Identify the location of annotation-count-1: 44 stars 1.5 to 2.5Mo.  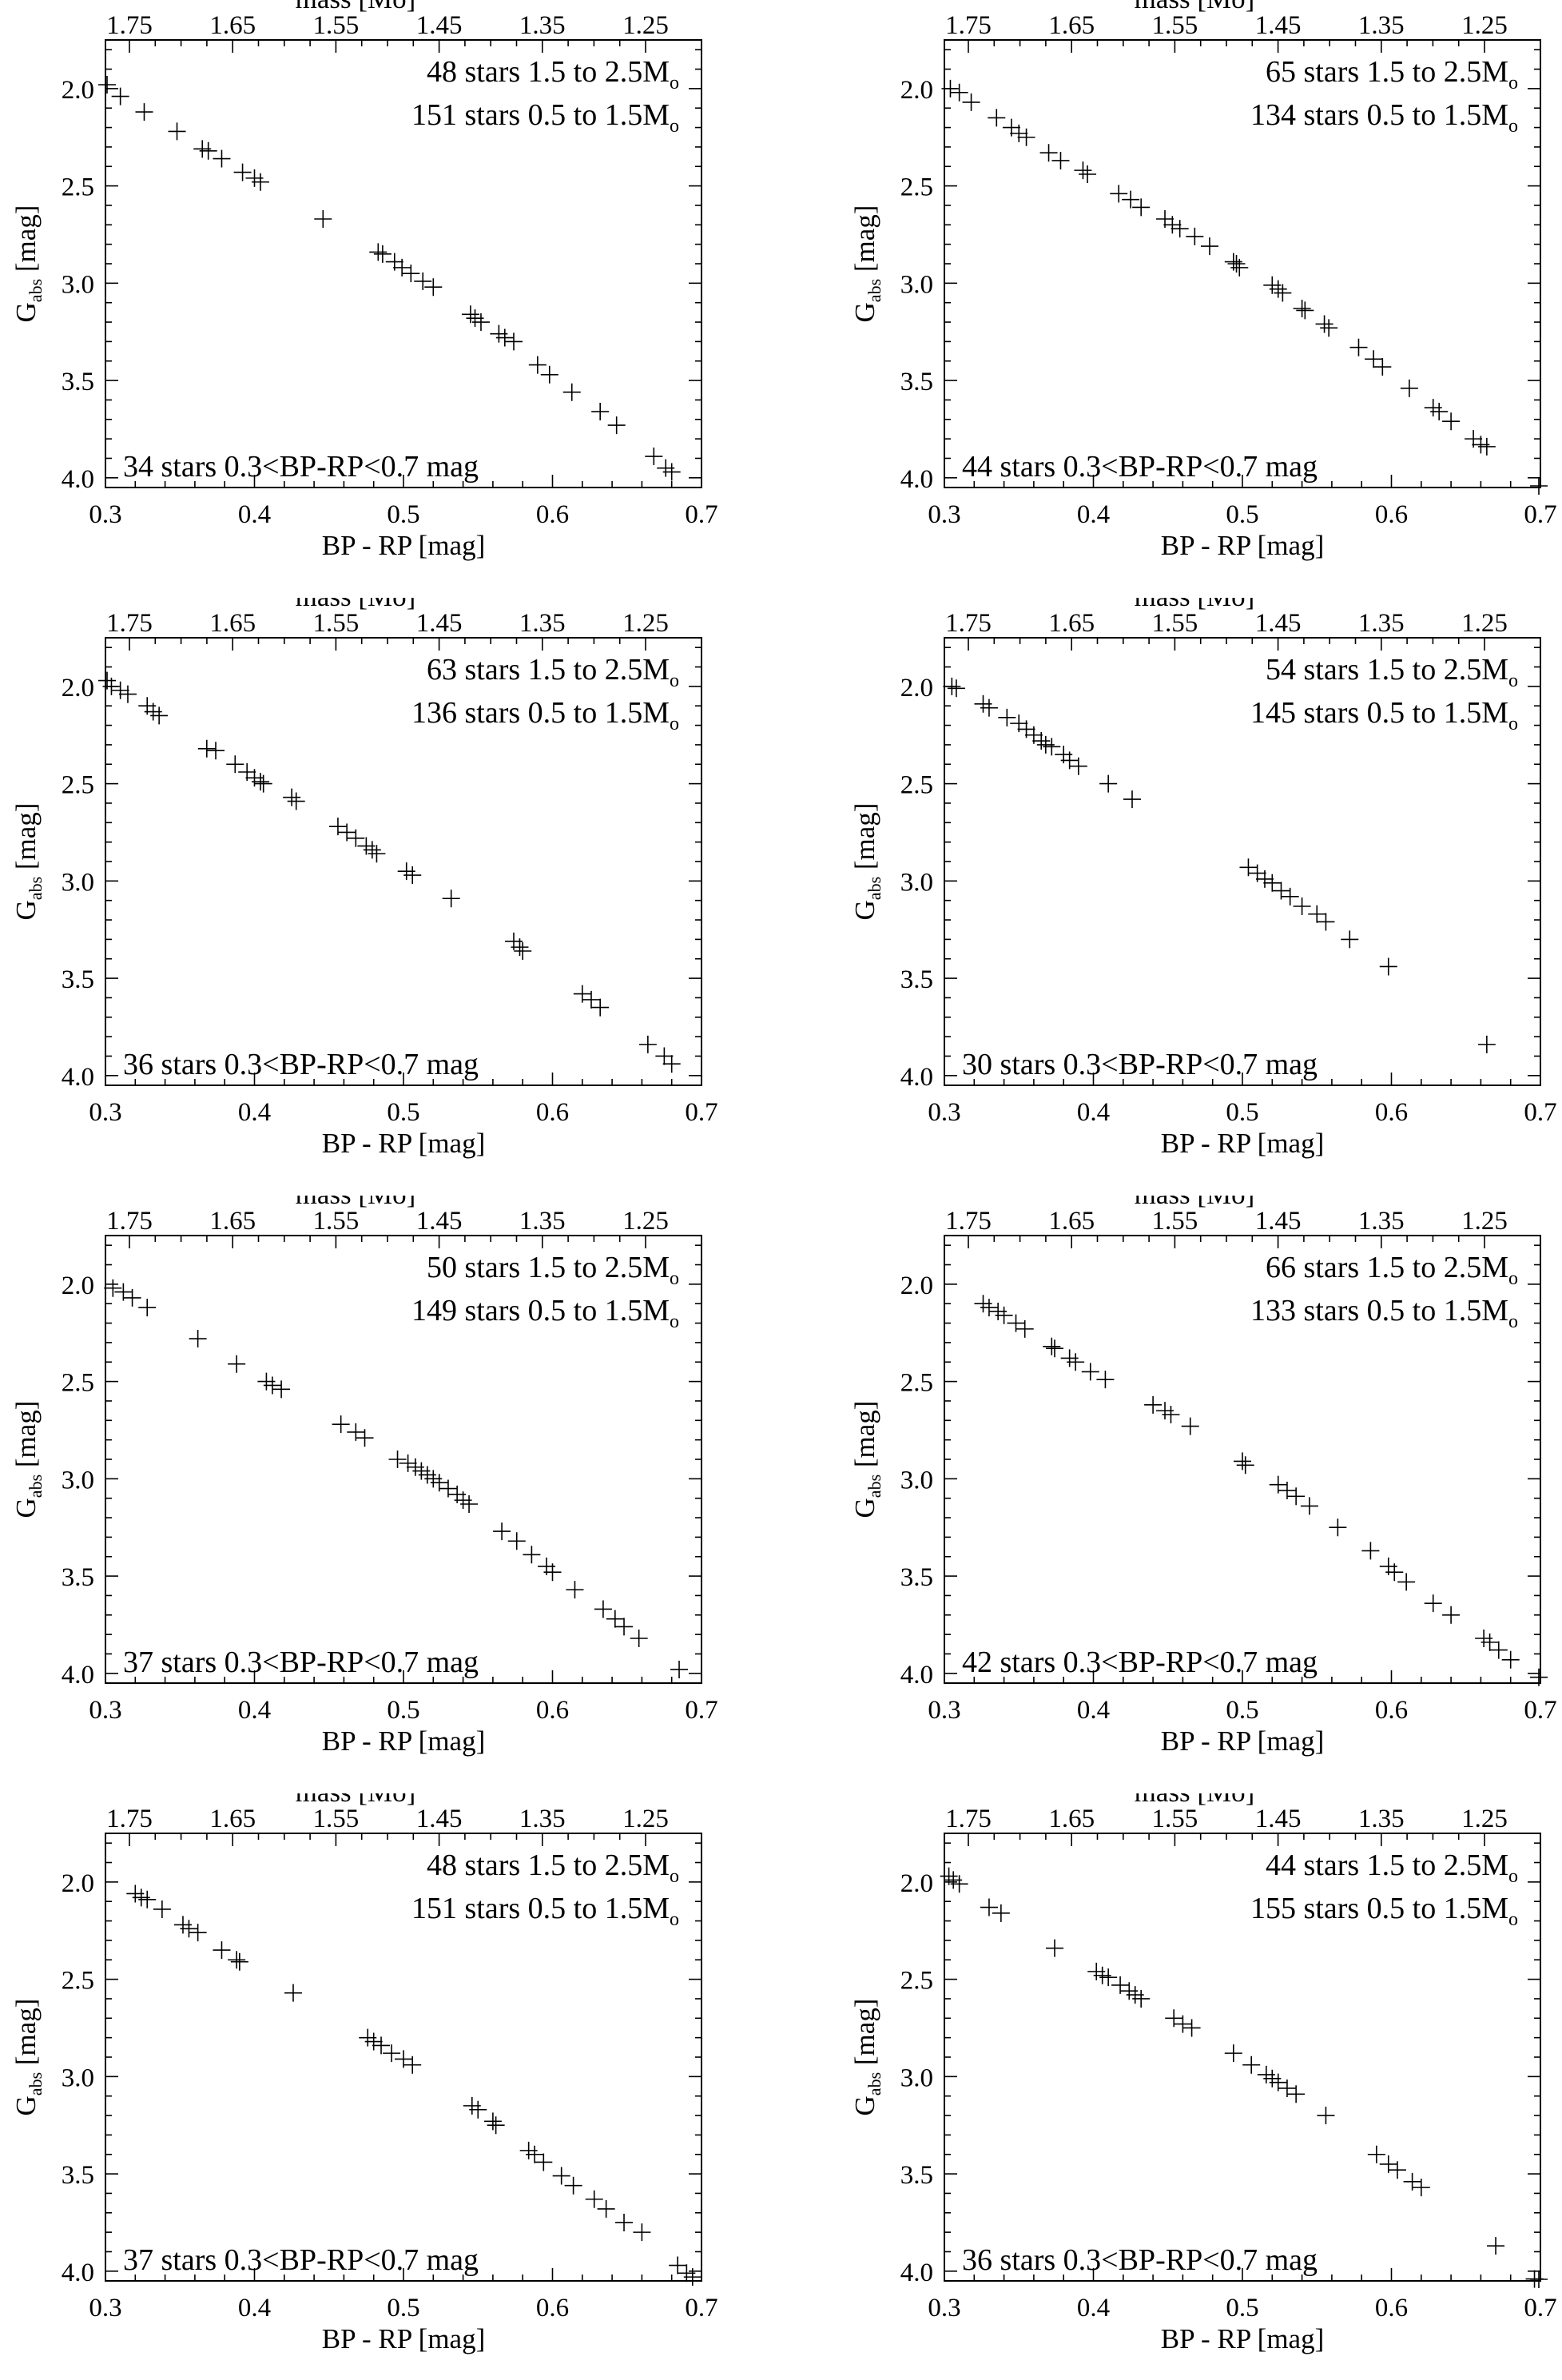
(1392, 1868).